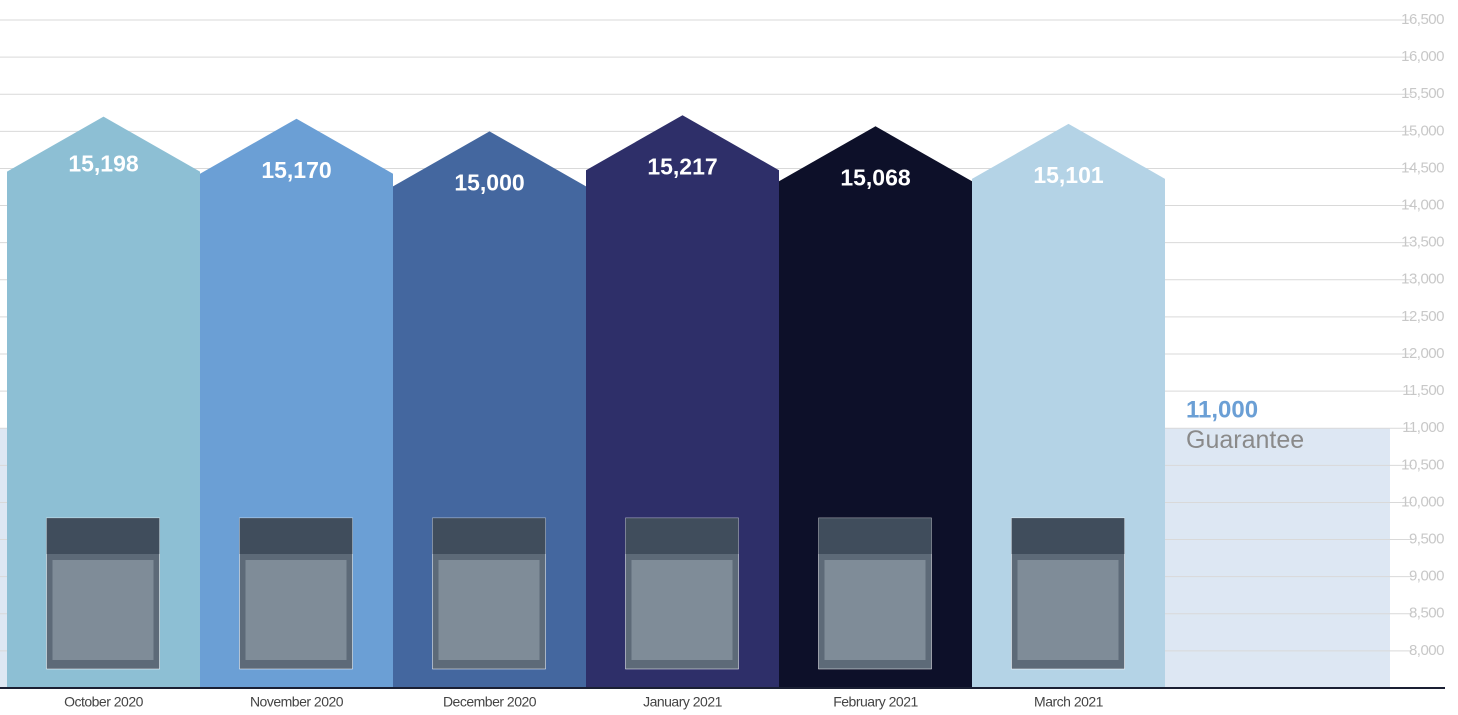 The height and width of the screenshot is (715, 1458). I want to click on y-tick-label: 13,500, so click(1422, 242).